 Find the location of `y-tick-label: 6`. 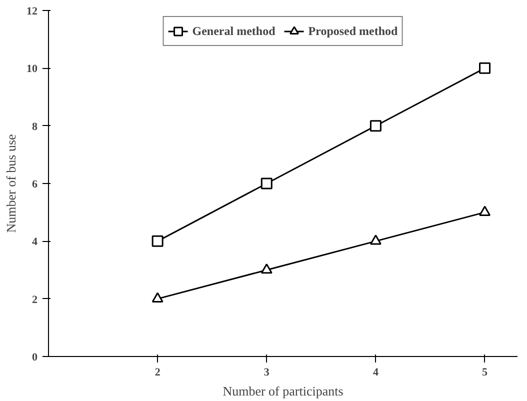

y-tick-label: 6 is located at coordinates (35, 184).